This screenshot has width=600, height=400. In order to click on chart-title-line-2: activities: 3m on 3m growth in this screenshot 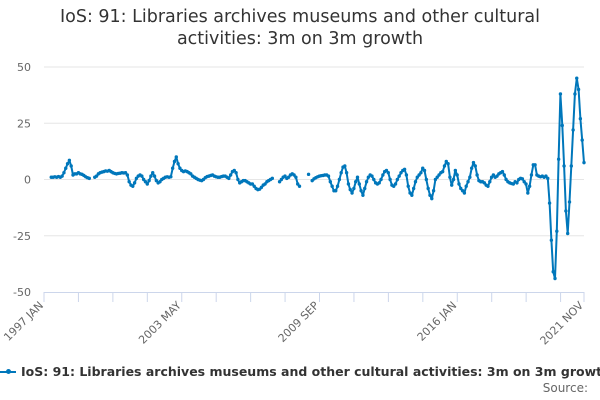, I will do `click(300, 39)`.